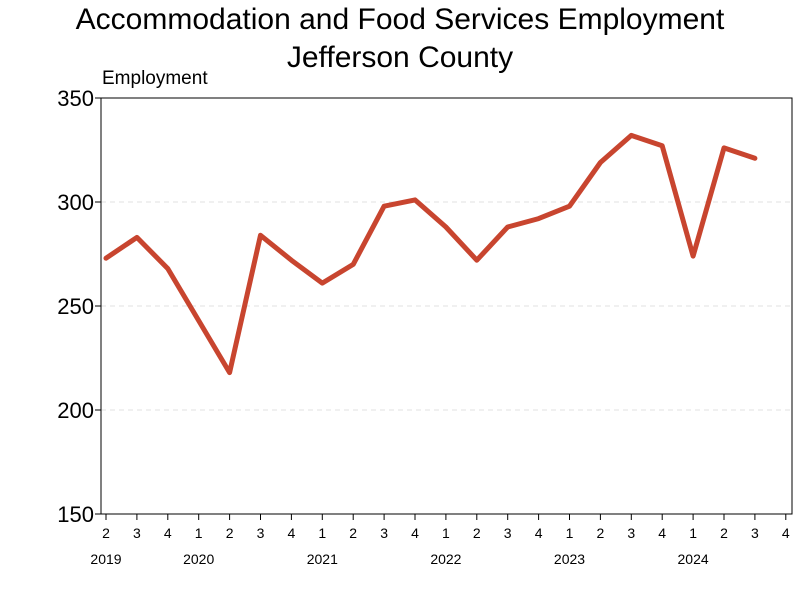  I want to click on y-axis-label: Employment, so click(155, 78).